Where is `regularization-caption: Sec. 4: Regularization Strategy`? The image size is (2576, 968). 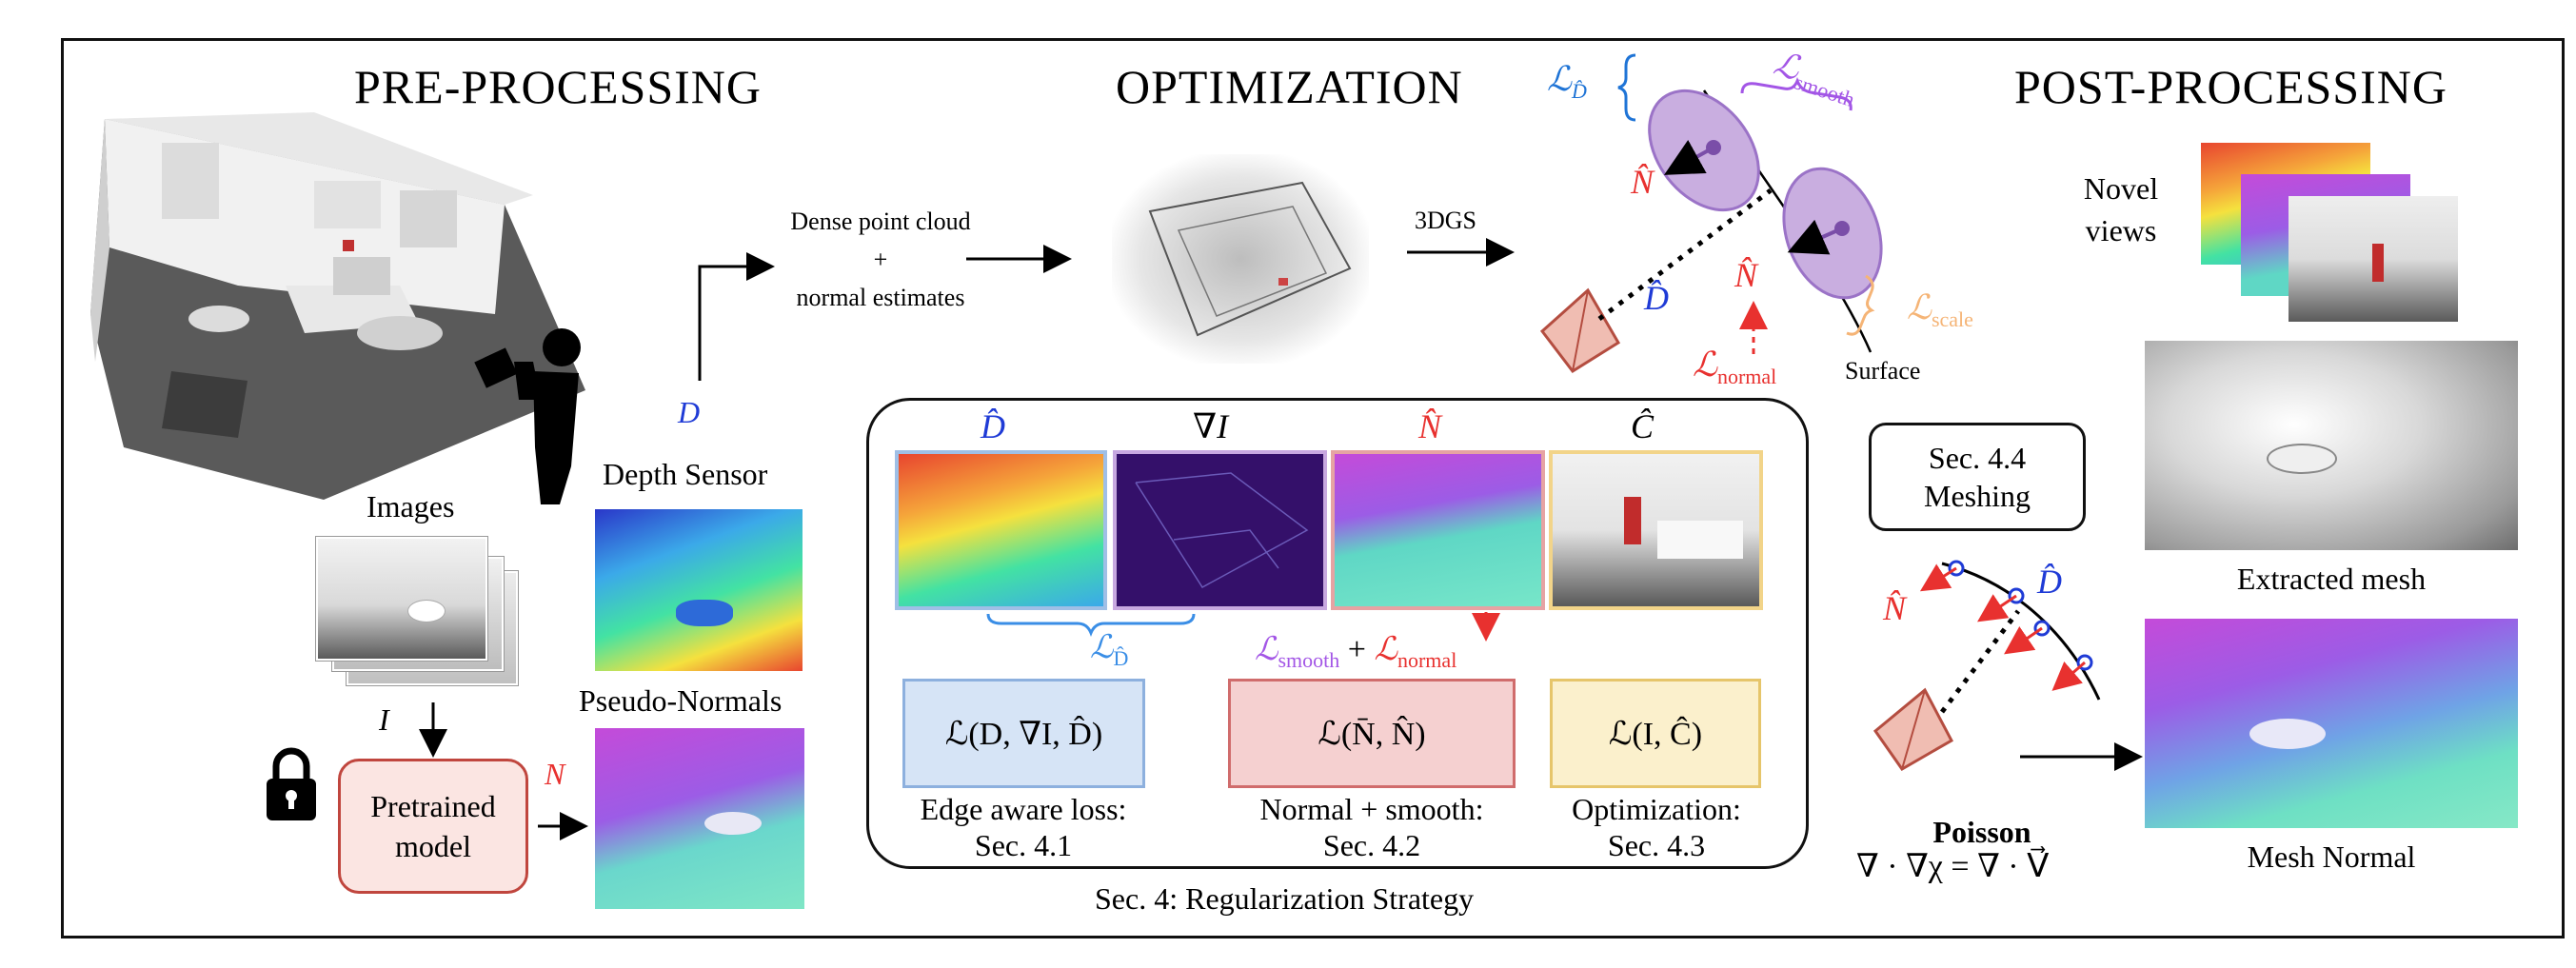 regularization-caption: Sec. 4: Regularization Strategy is located at coordinates (1285, 899).